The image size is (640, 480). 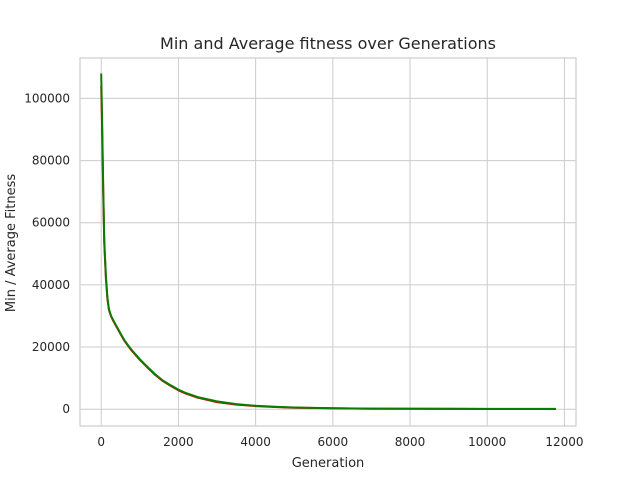 What do you see at coordinates (178, 442) in the screenshot?
I see `x-tick-label: 2000` at bounding box center [178, 442].